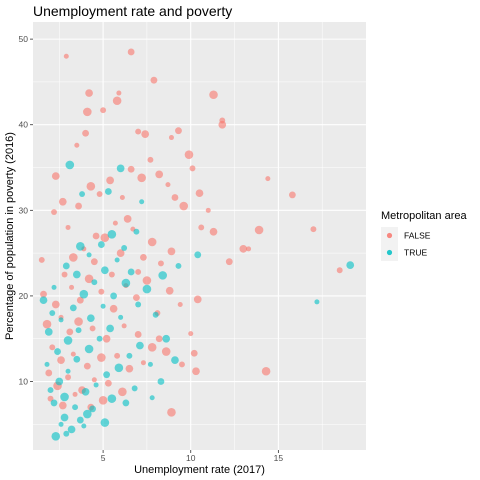  I want to click on legend-title: Metropolitan area, so click(424, 216).